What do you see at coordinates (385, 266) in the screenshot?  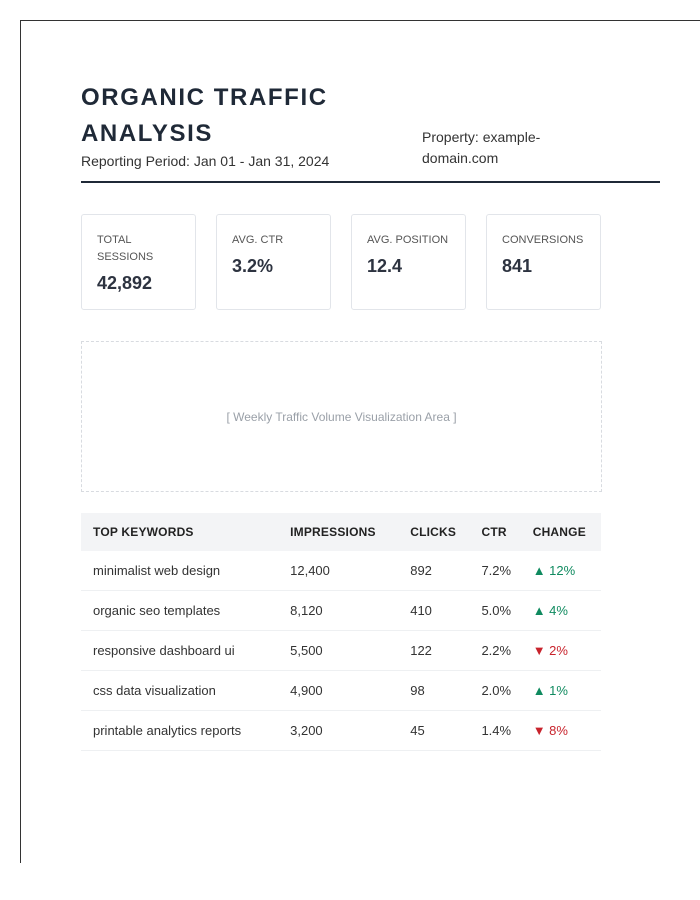 I see `kpi-value: 12.4` at bounding box center [385, 266].